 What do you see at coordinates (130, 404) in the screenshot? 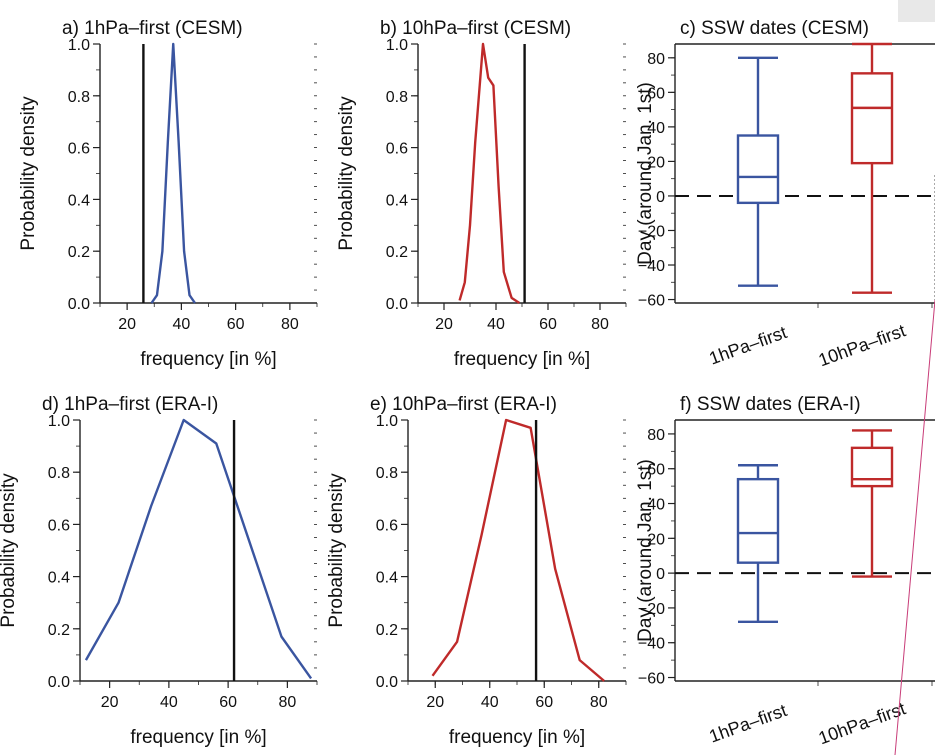
I see `panel-title: d) 1hPa–first (ERA-I)` at bounding box center [130, 404].